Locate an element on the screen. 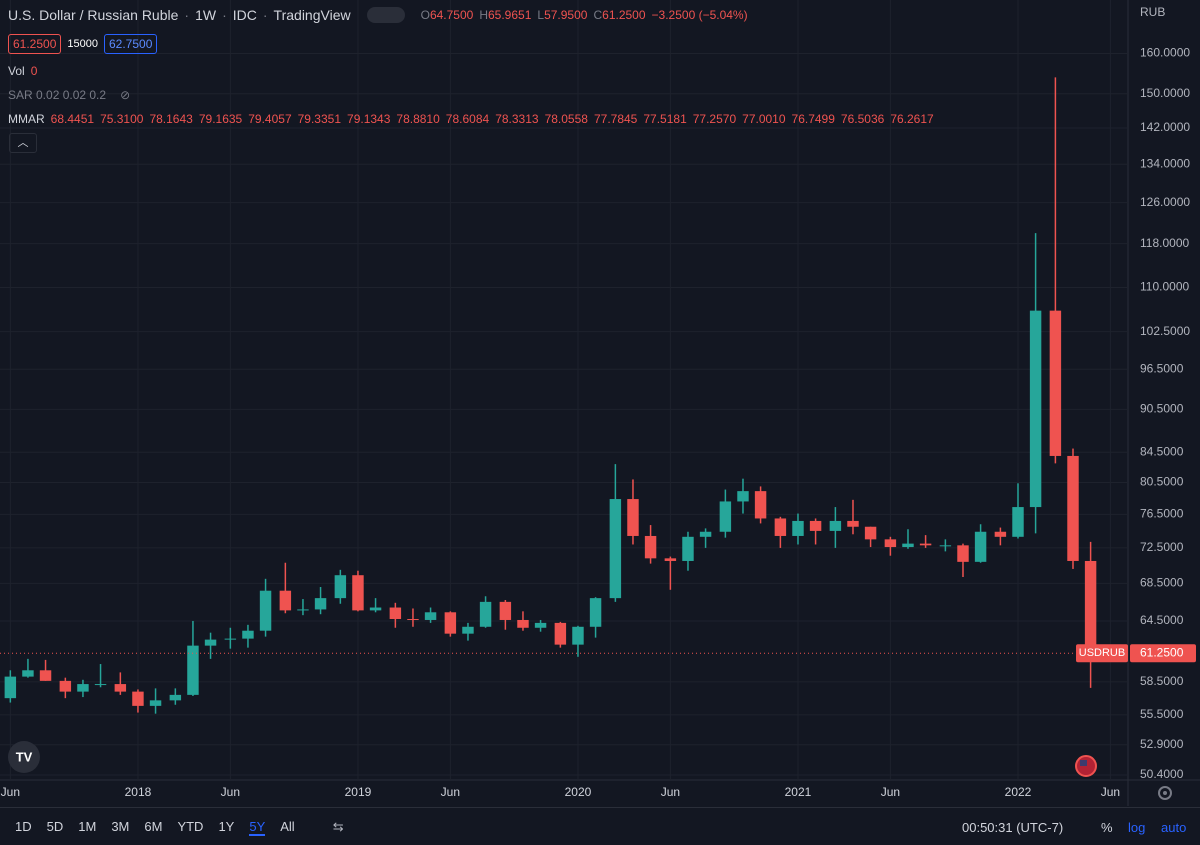 The width and height of the screenshot is (1200, 845). quote-row: 61.2500 15000 62.7500 is located at coordinates (83, 44).